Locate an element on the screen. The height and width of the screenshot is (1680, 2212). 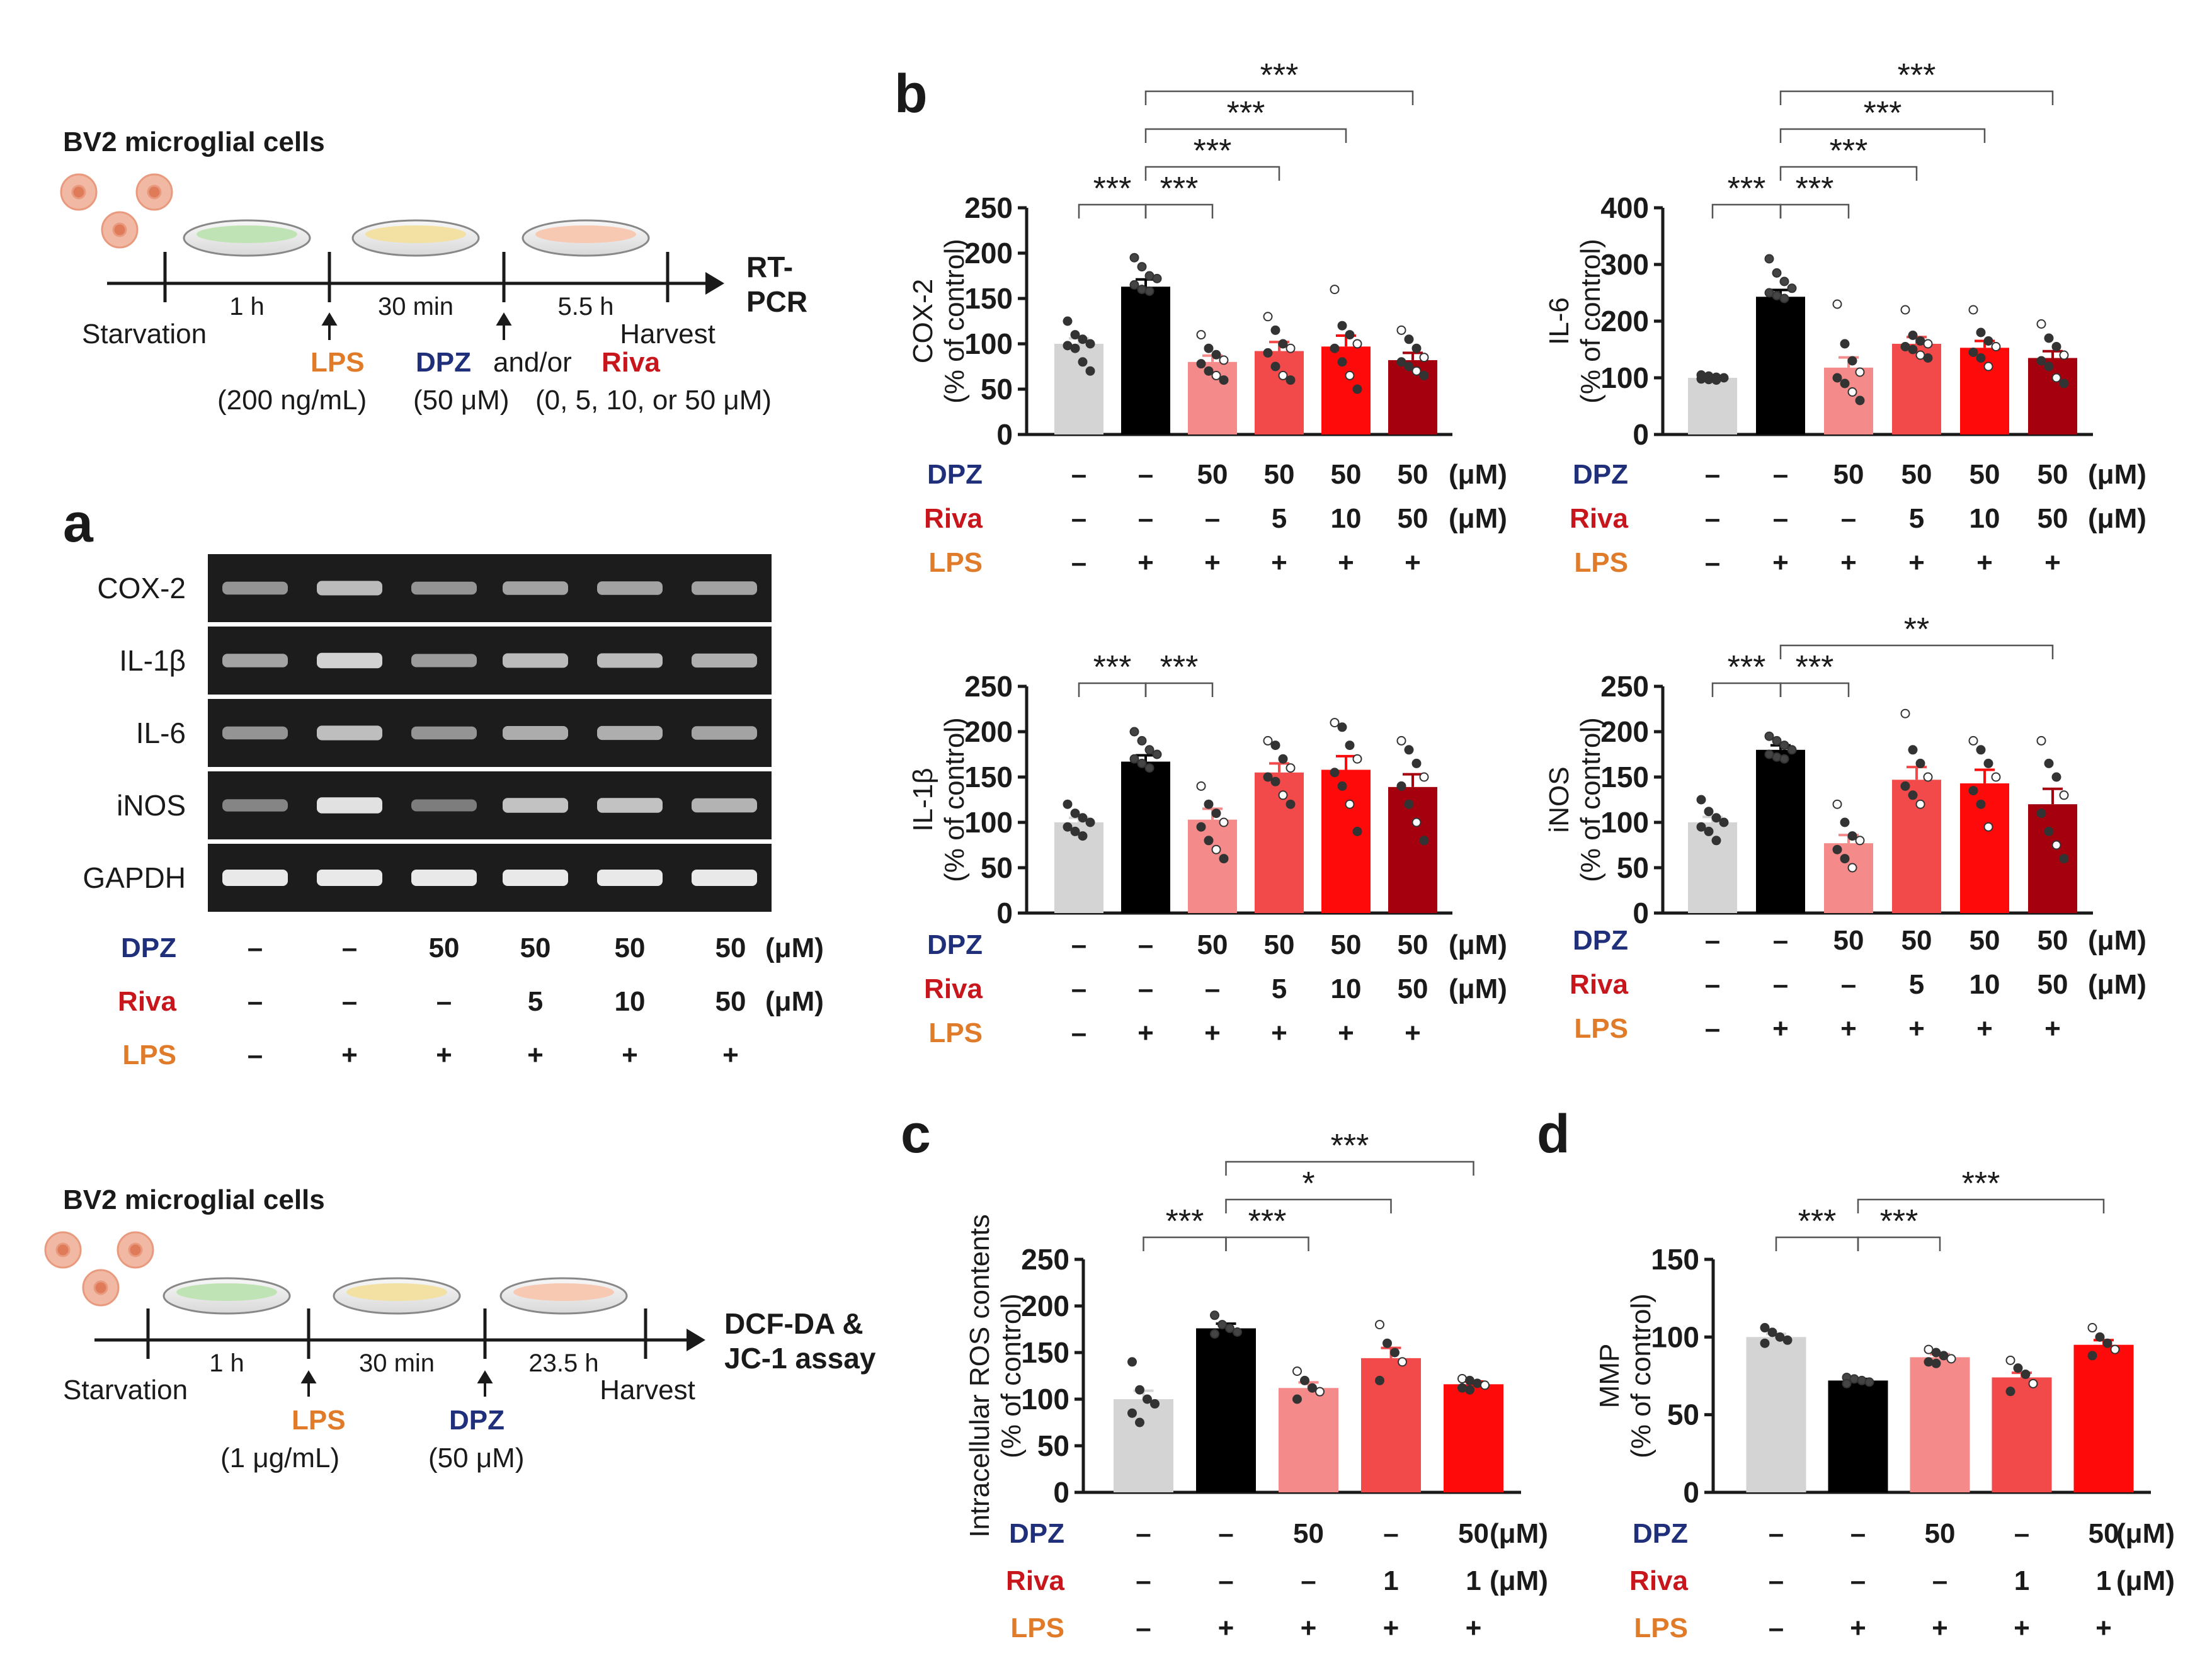
dpz-row-label: DPZ is located at coordinates (1036, 1533).